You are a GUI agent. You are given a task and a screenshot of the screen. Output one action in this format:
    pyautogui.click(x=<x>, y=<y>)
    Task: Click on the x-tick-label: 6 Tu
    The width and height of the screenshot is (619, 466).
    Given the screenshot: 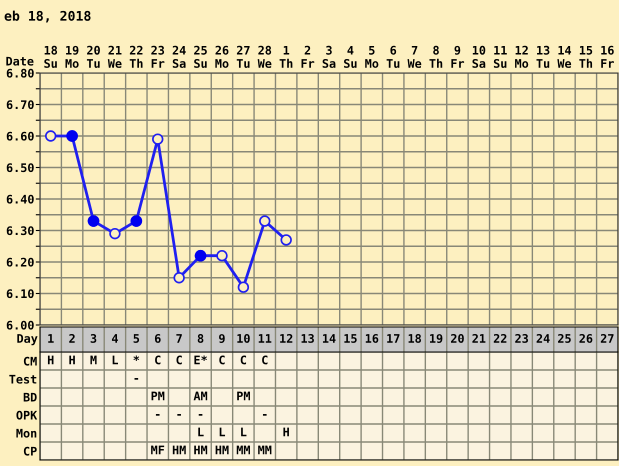 What is the action you would take?
    pyautogui.click(x=393, y=57)
    